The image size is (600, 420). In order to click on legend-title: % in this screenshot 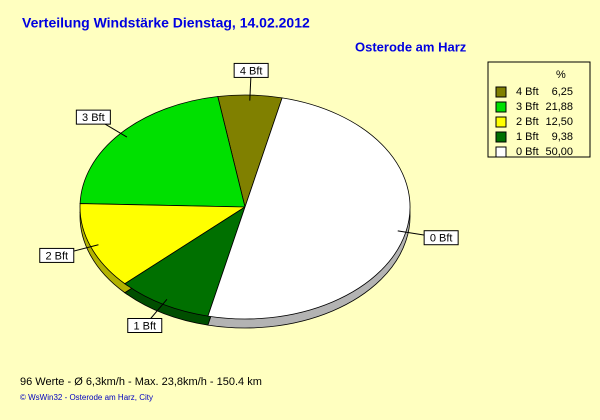, I will do `click(561, 75)`.